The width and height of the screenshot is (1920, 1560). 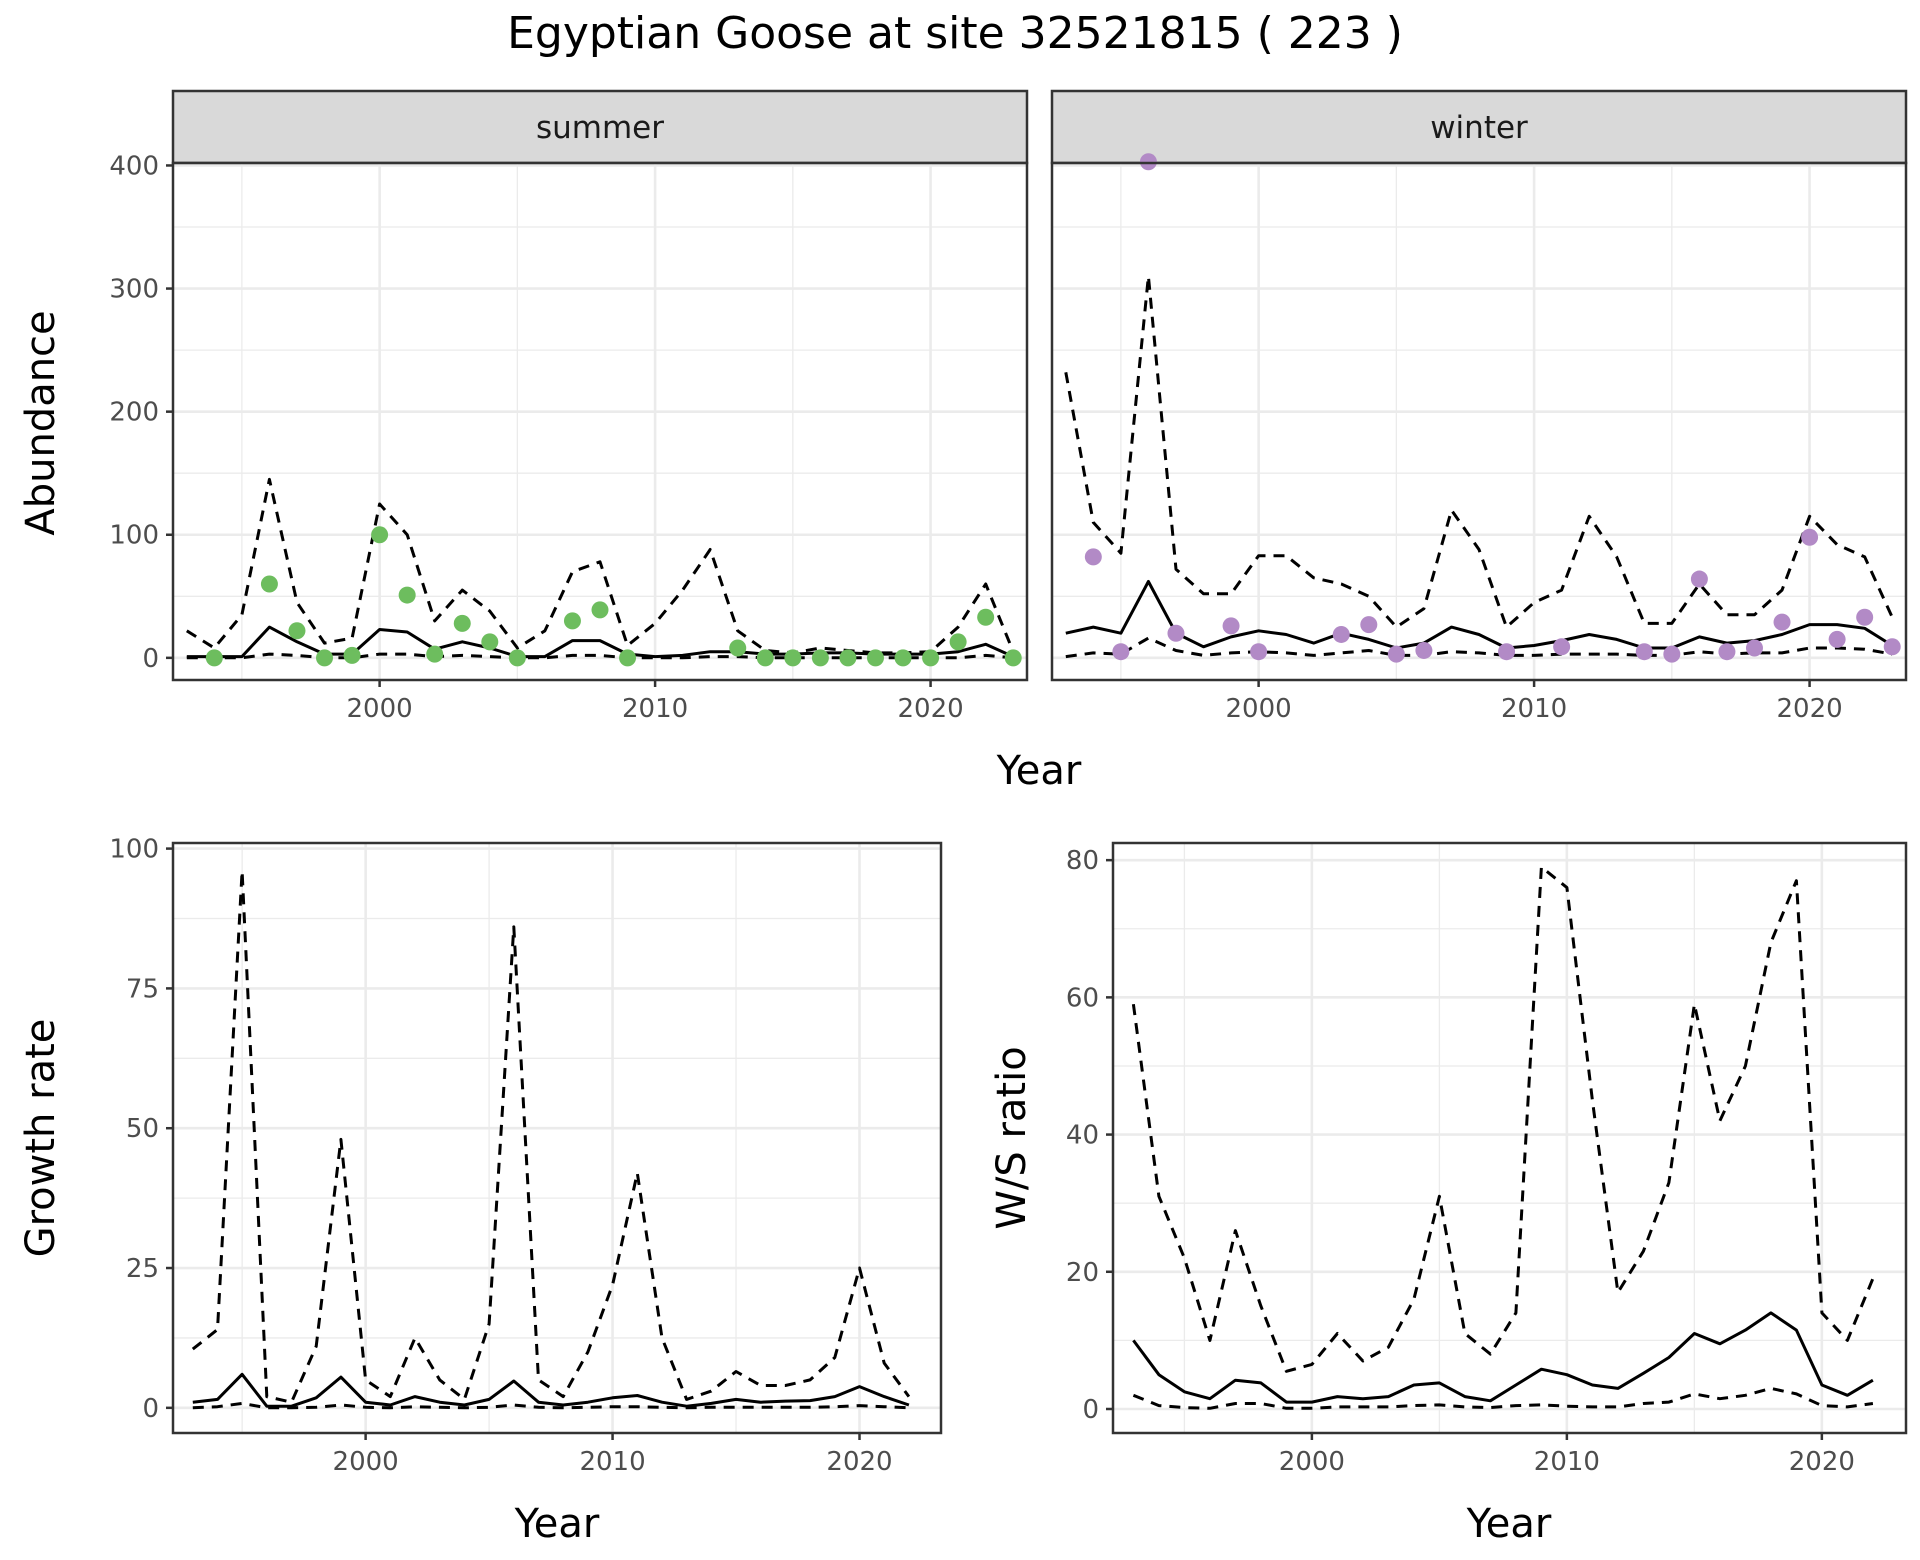 What do you see at coordinates (955, 33) in the screenshot?
I see `figure-title: Egyptian Goose at site 32521815 ( 223 )` at bounding box center [955, 33].